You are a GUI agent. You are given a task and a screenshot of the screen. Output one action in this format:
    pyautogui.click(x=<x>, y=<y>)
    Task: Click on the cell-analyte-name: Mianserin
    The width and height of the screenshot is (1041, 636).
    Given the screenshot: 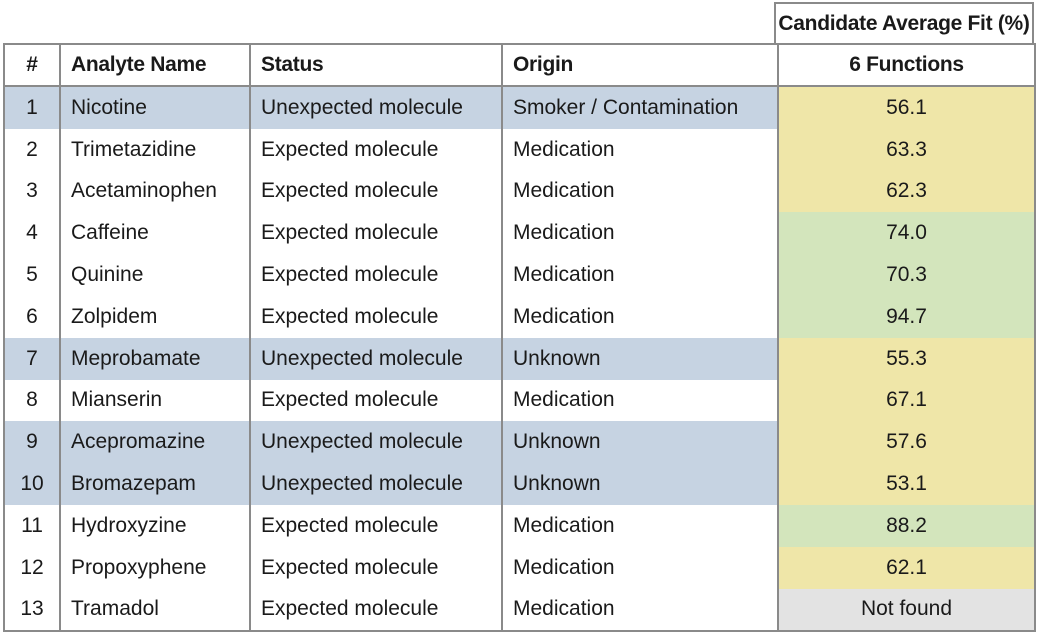 What is the action you would take?
    pyautogui.click(x=155, y=400)
    